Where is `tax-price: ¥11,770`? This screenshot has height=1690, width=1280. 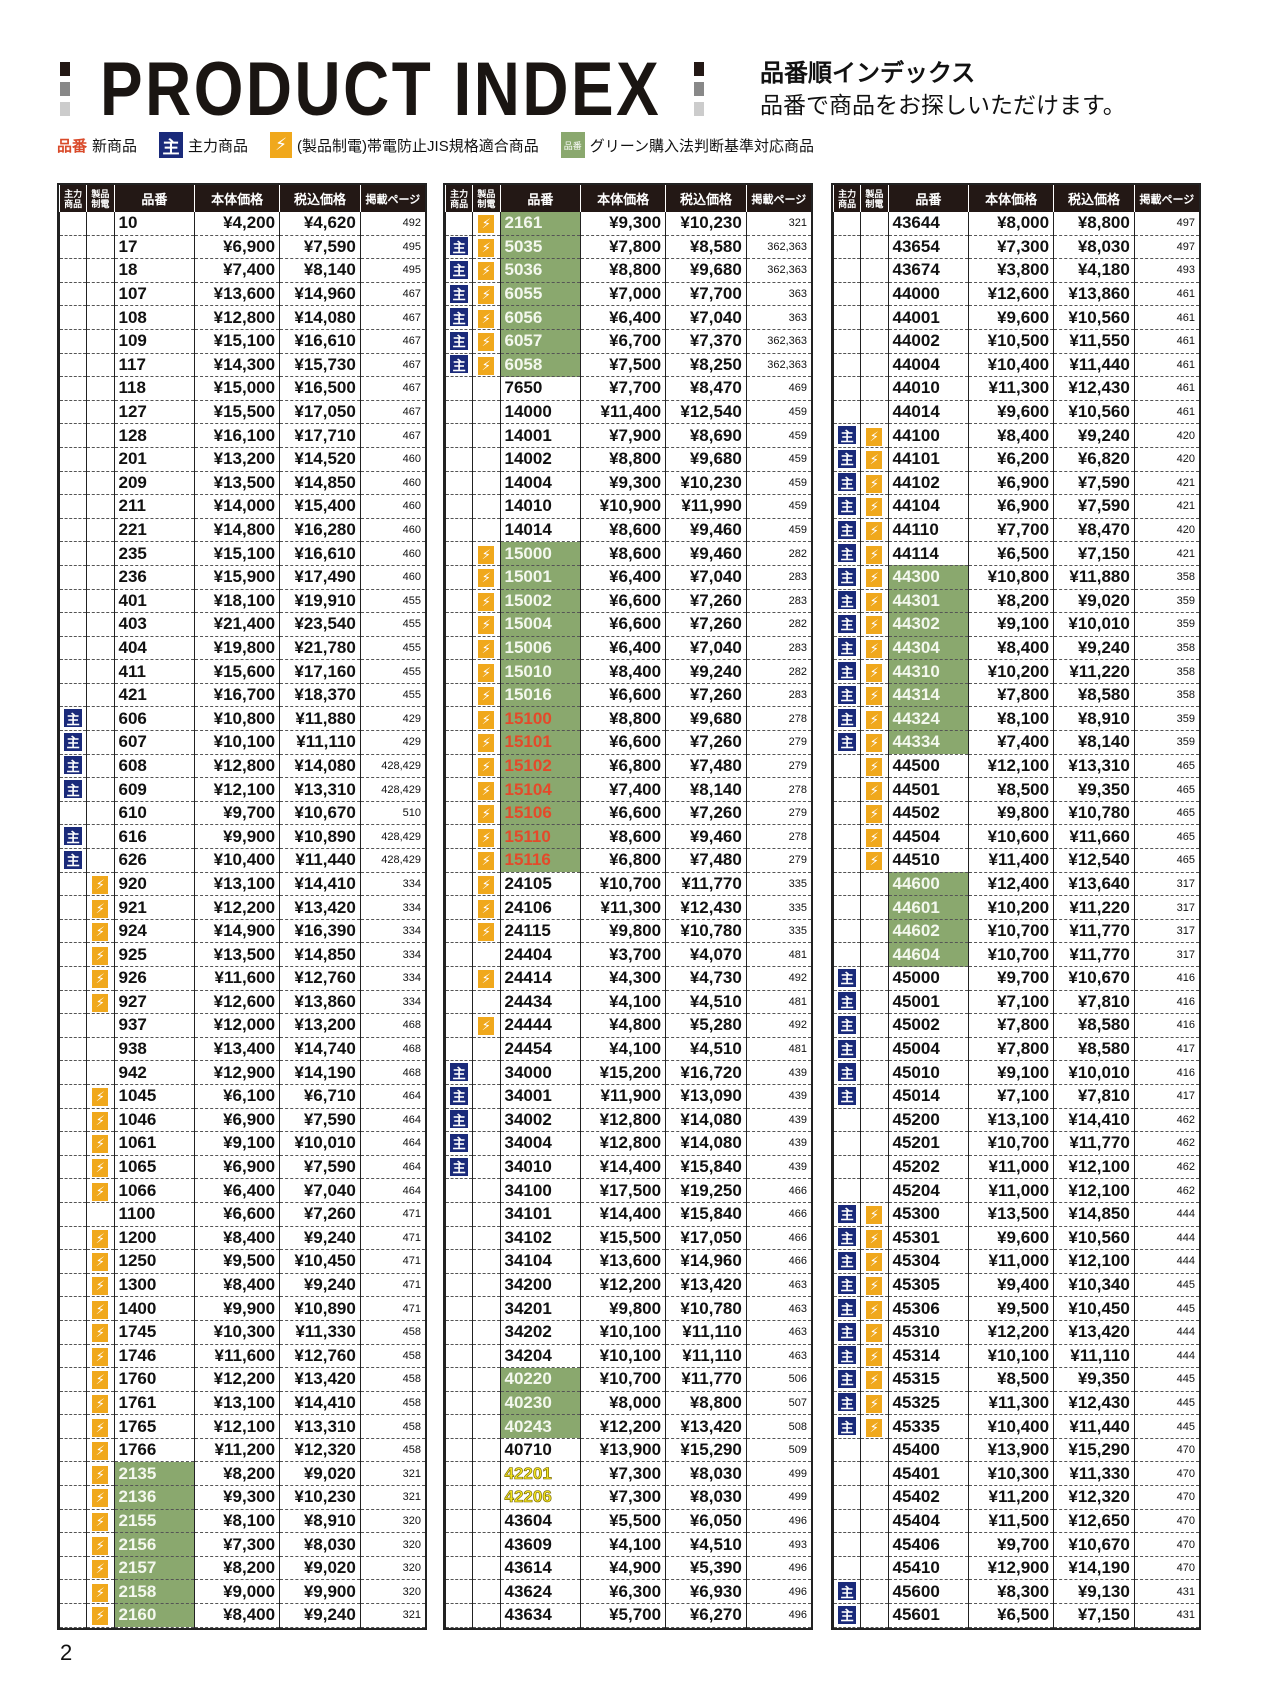 tax-price: ¥11,770 is located at coordinates (706, 1379).